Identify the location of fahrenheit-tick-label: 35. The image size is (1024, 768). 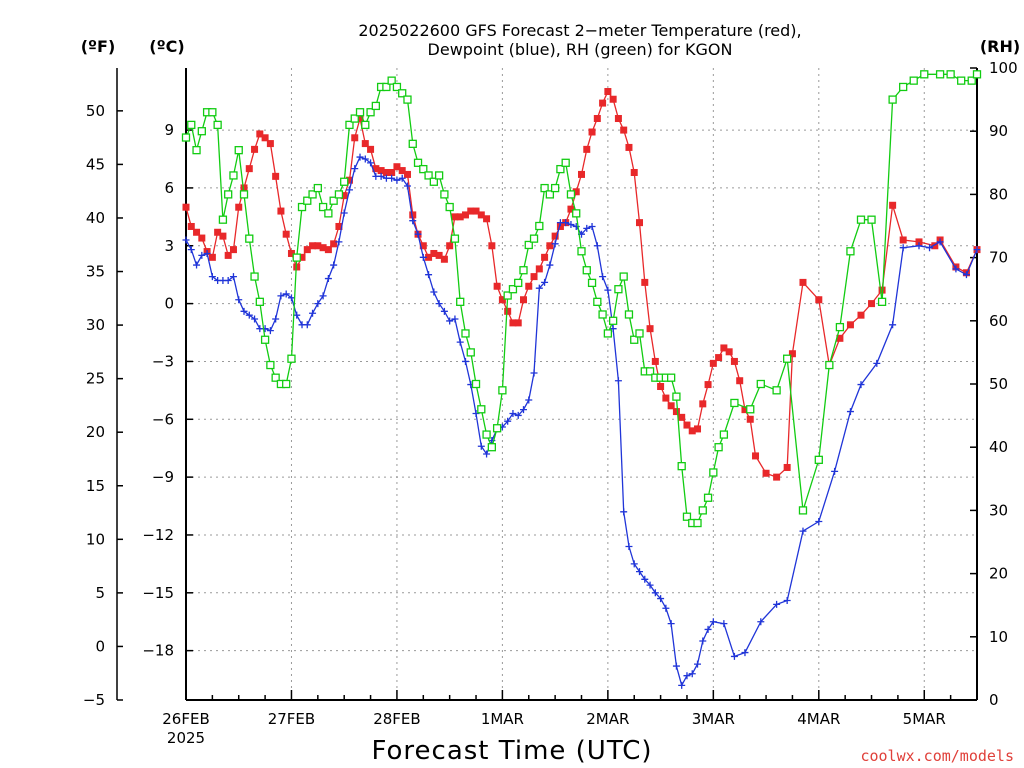
(95, 272).